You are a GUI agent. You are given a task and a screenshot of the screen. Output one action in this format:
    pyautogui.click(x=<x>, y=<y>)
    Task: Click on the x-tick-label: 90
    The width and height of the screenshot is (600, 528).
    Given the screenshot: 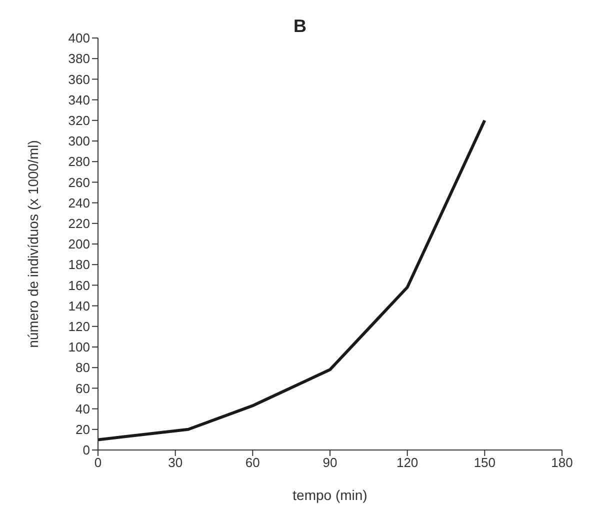 What is the action you would take?
    pyautogui.click(x=330, y=462)
    